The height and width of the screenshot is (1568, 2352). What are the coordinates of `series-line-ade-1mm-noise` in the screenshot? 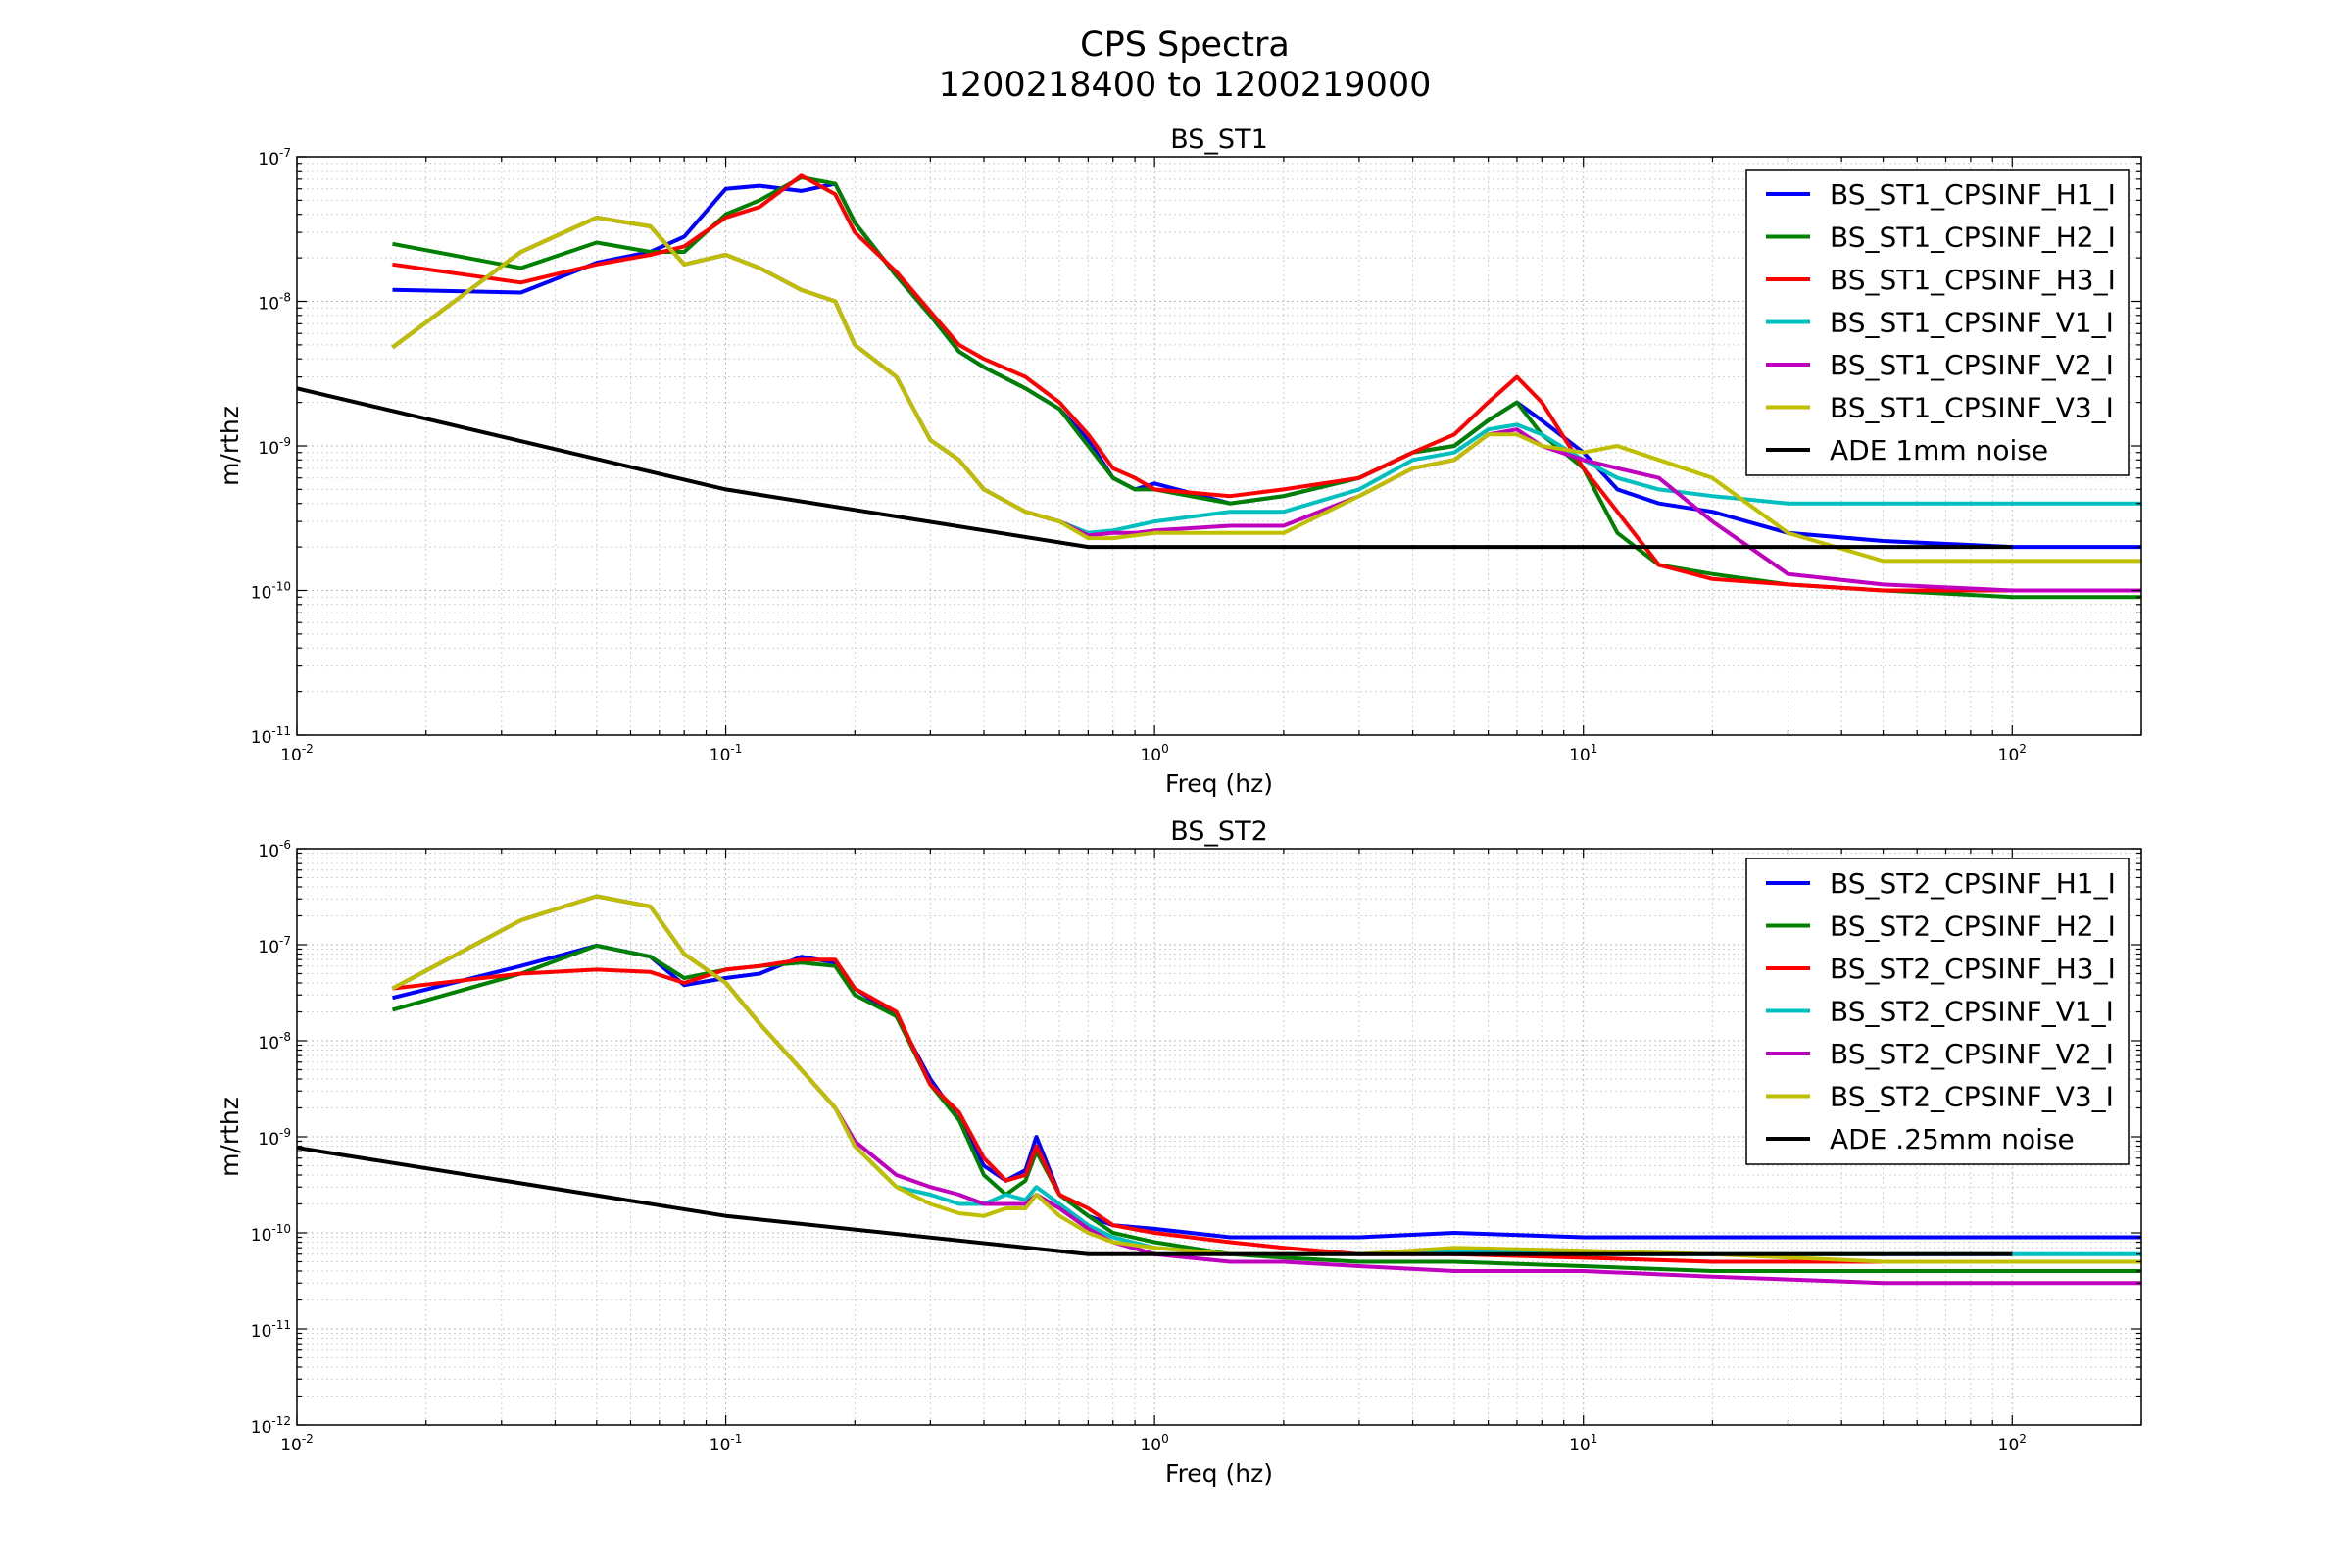 It's located at (1155, 468).